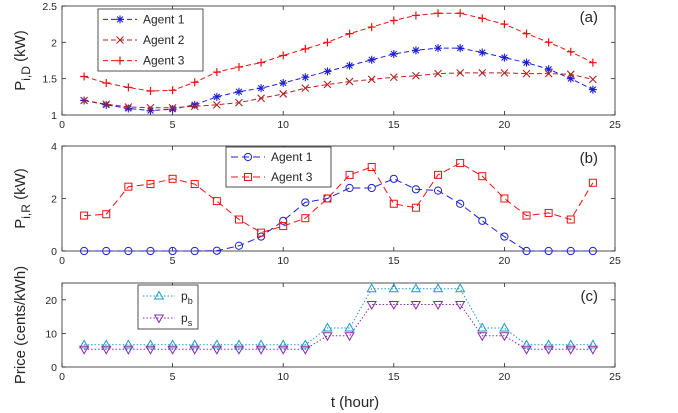  I want to click on y-tick-label: 1.5, so click(49, 80).